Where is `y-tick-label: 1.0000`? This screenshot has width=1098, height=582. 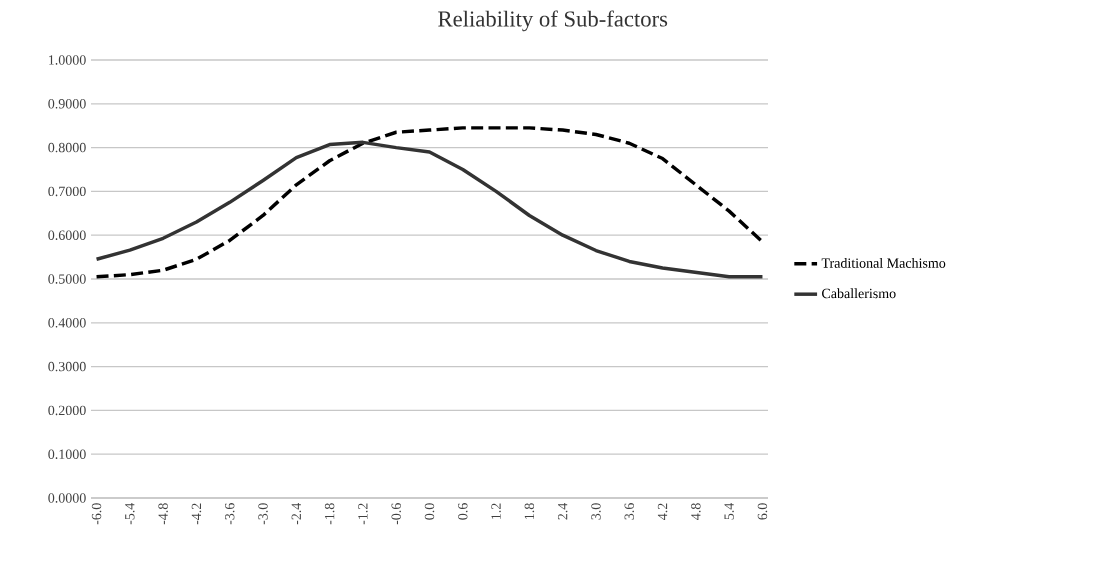 y-tick-label: 1.0000 is located at coordinates (67, 60).